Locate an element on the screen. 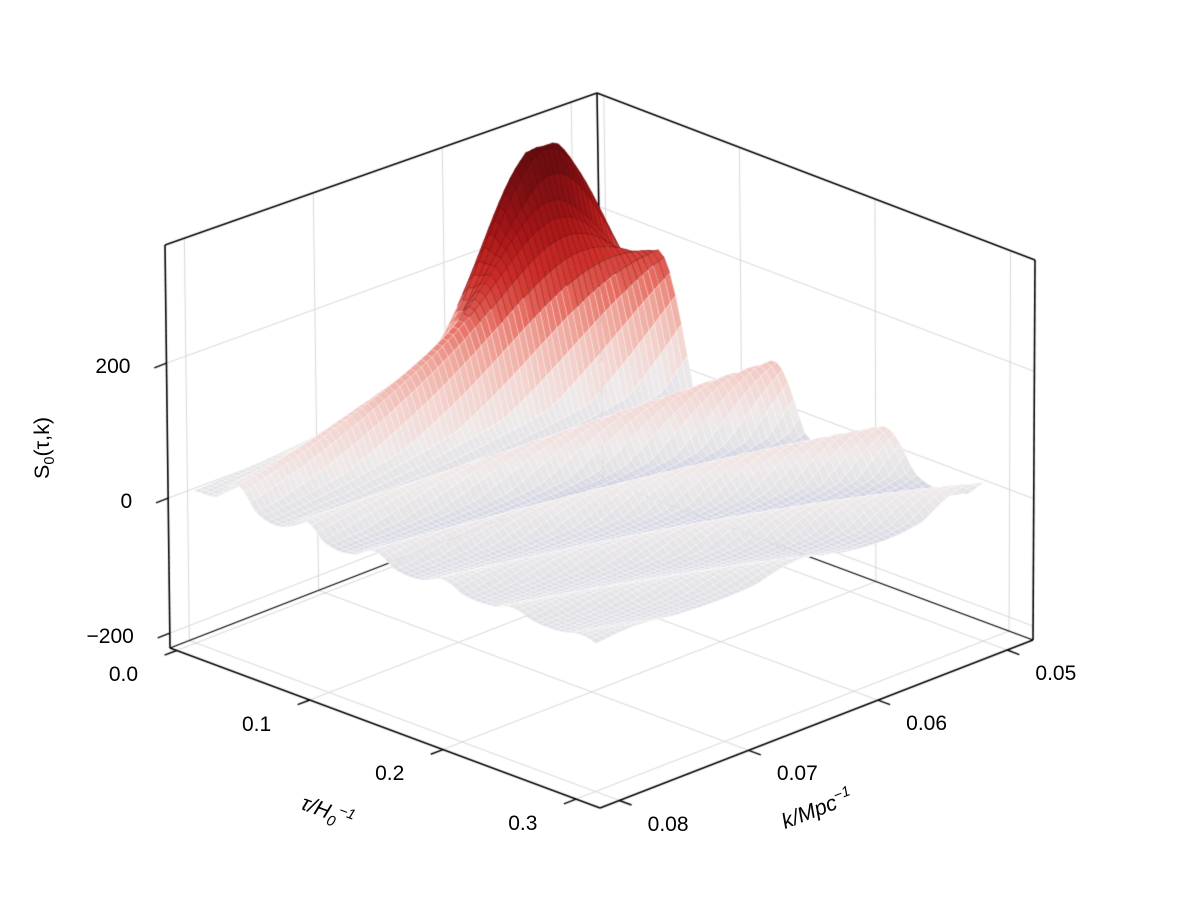 This screenshot has height=900, width=1200. z-tick-label: 0 is located at coordinates (126, 502).